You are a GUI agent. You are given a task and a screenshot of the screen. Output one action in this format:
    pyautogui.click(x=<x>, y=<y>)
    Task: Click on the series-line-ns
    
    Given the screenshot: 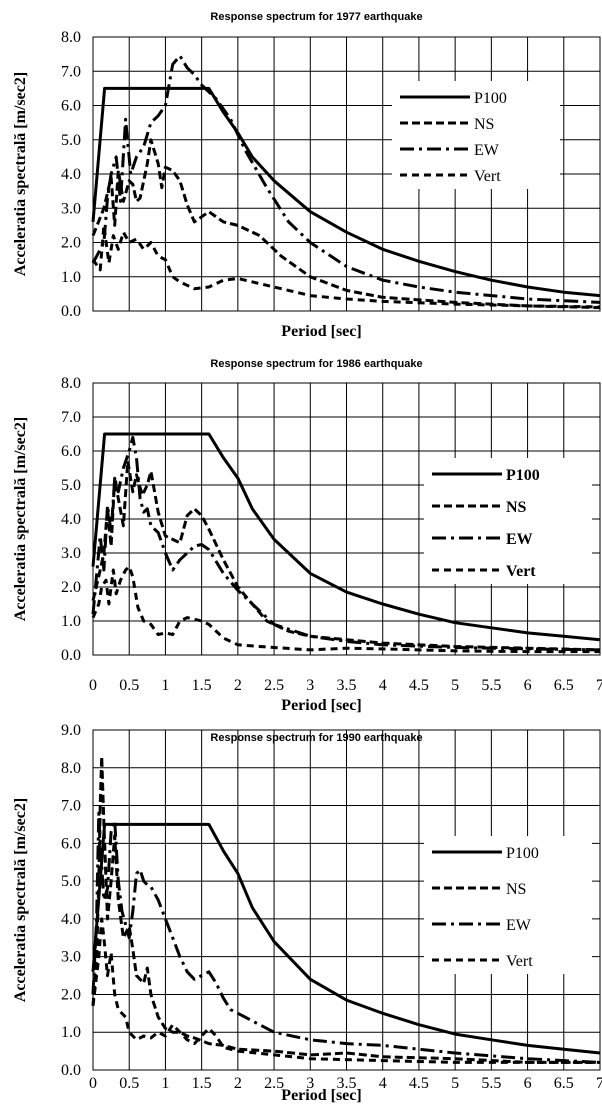 What is the action you would take?
    pyautogui.click(x=346, y=224)
    